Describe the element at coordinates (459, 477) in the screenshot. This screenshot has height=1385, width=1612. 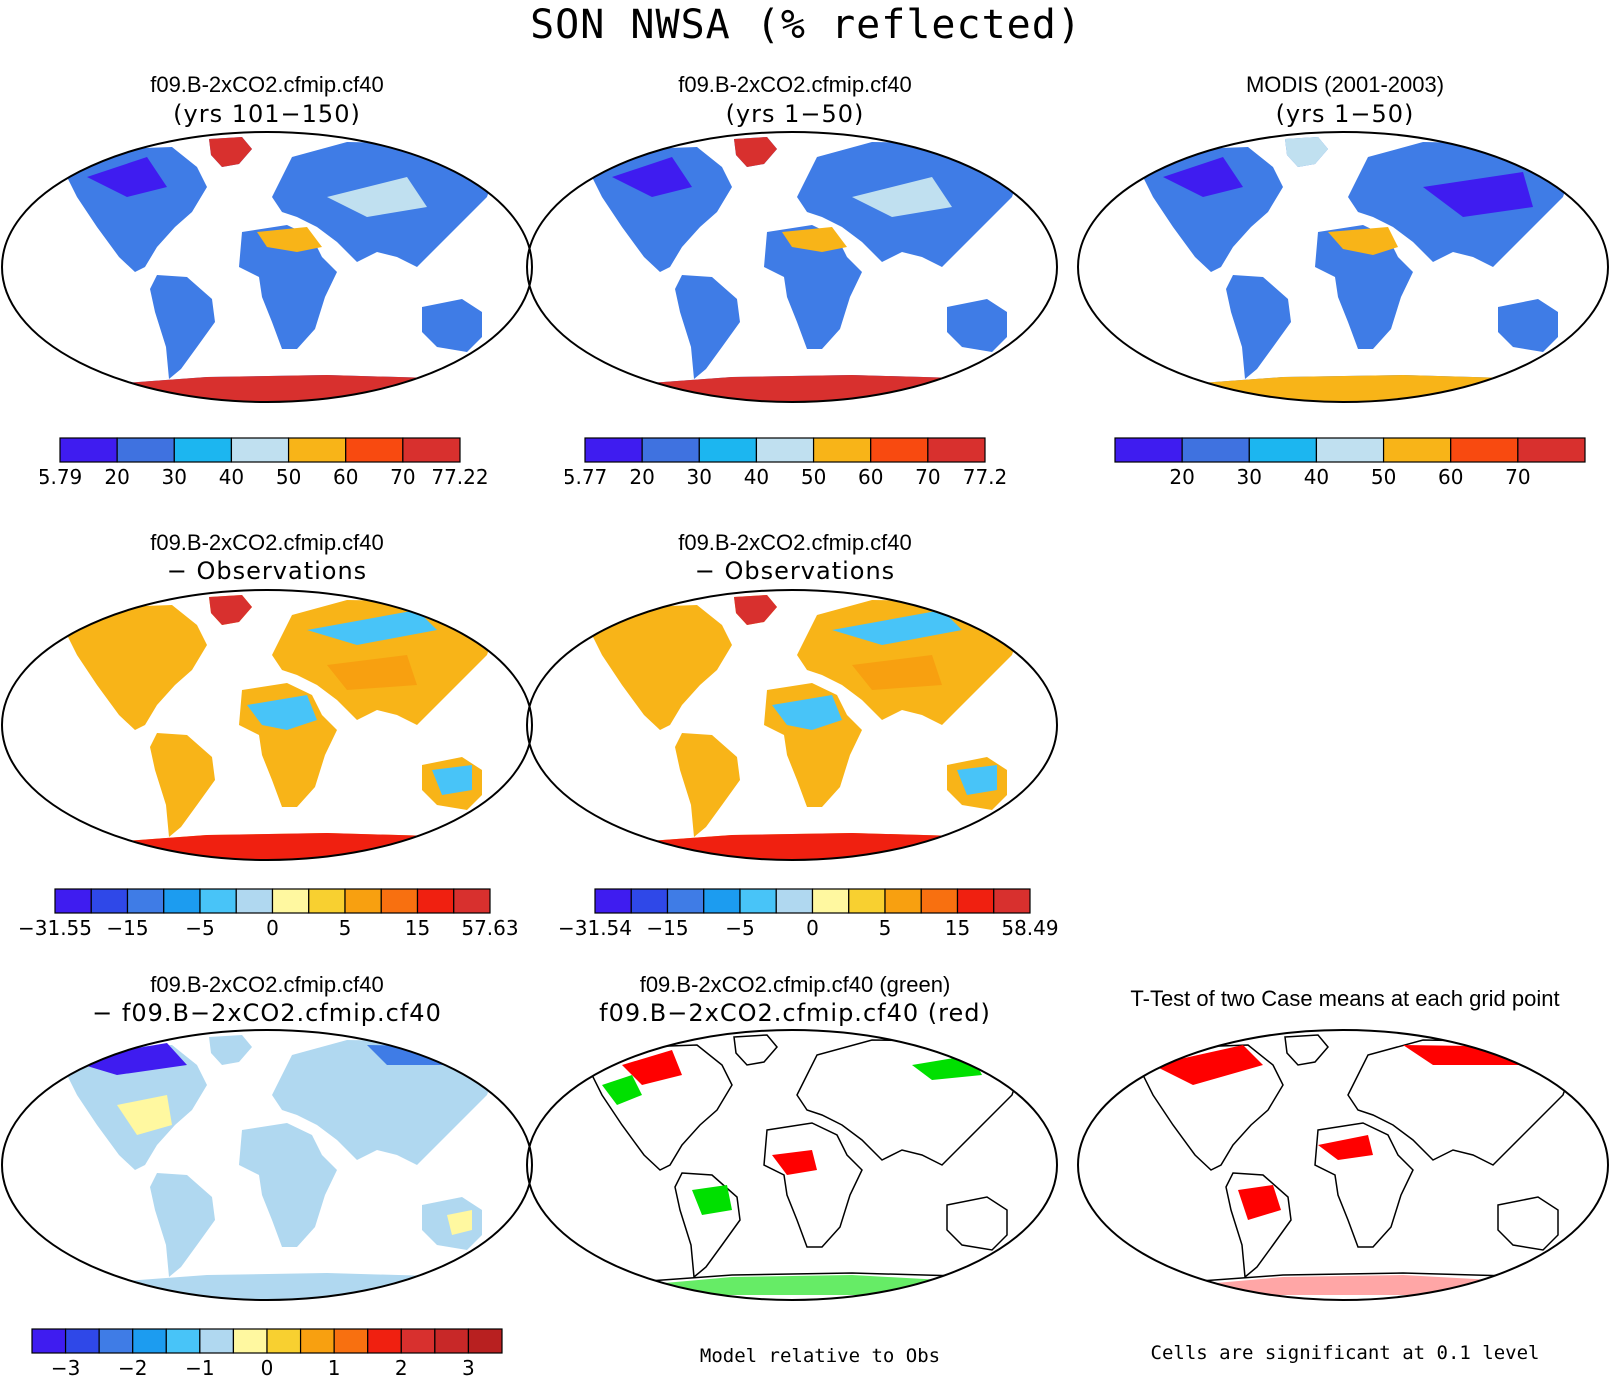
I see `colorbar-tick-label: 77.22` at that location.